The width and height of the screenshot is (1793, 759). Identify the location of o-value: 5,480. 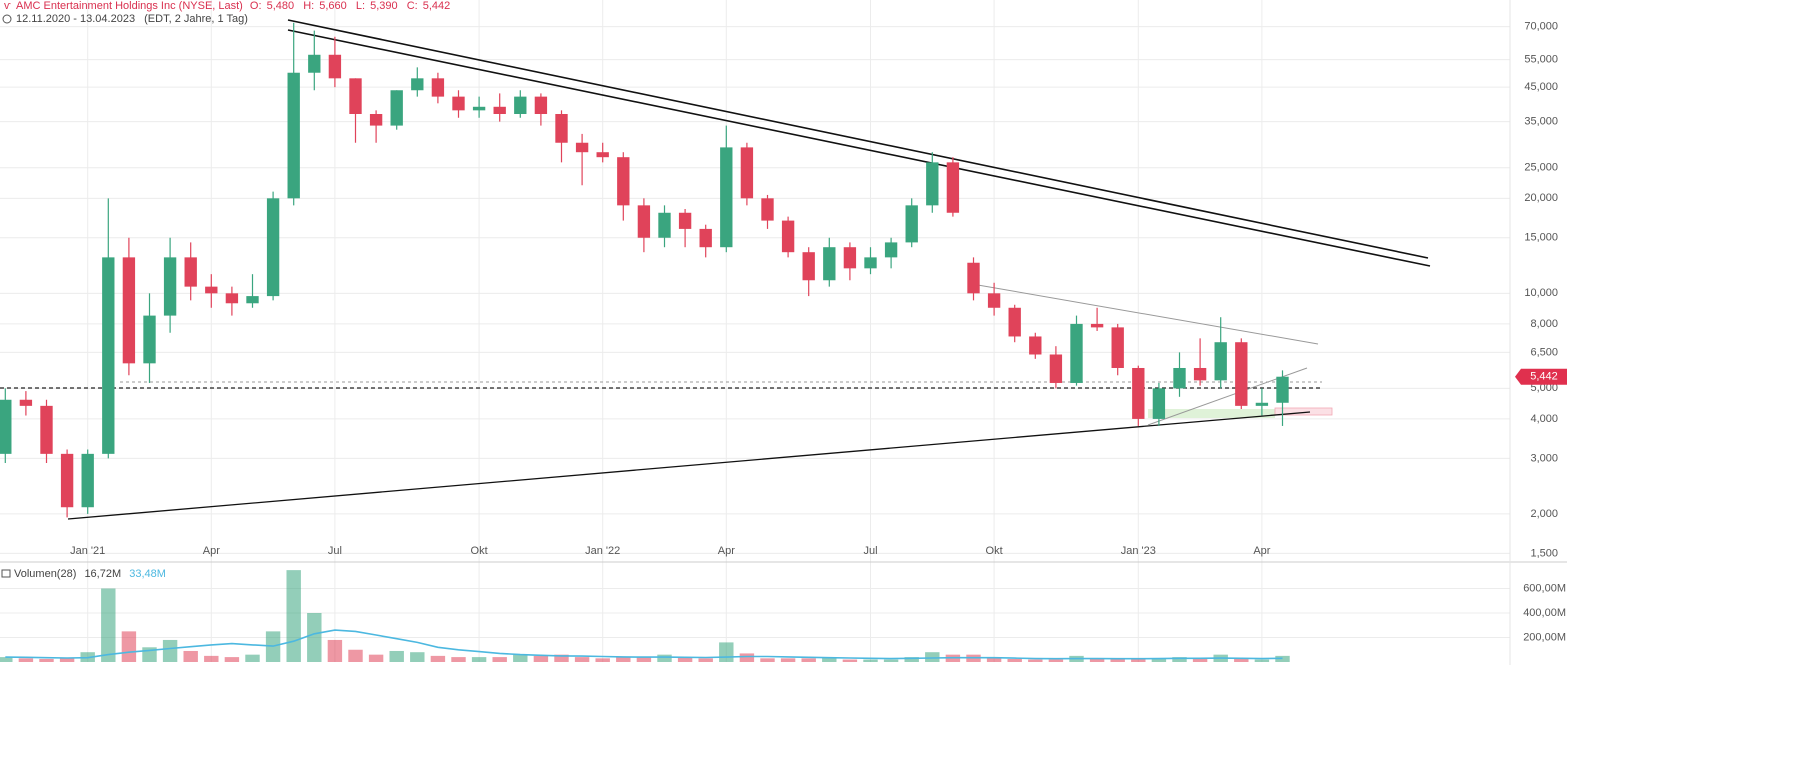
(281, 6).